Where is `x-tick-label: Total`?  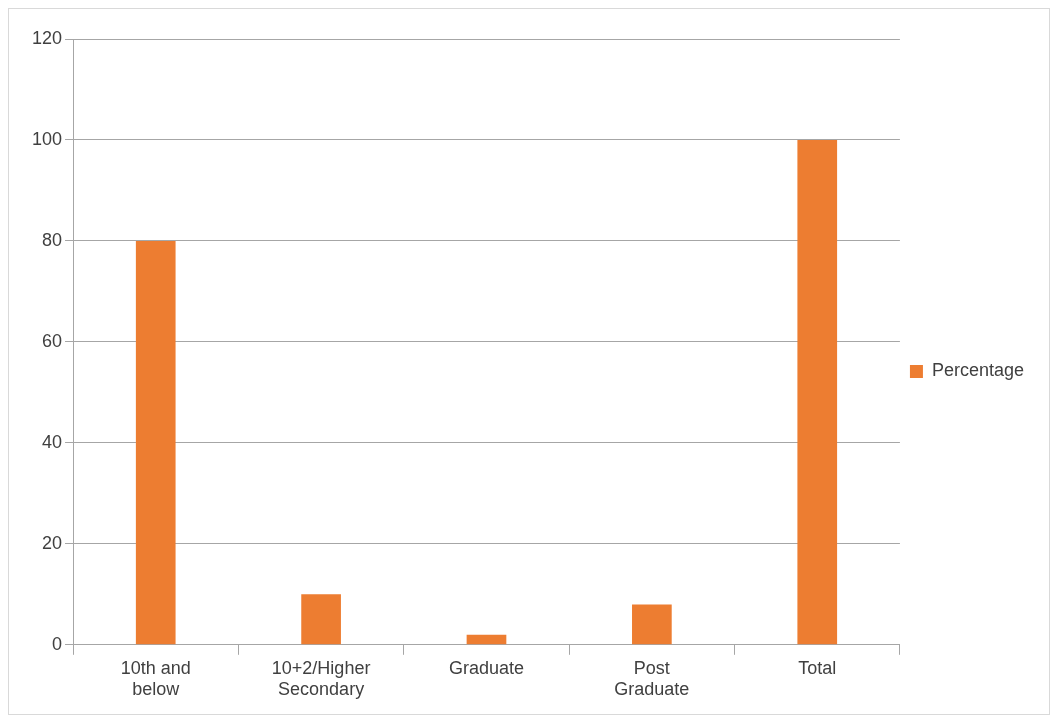 x-tick-label: Total is located at coordinates (817, 667).